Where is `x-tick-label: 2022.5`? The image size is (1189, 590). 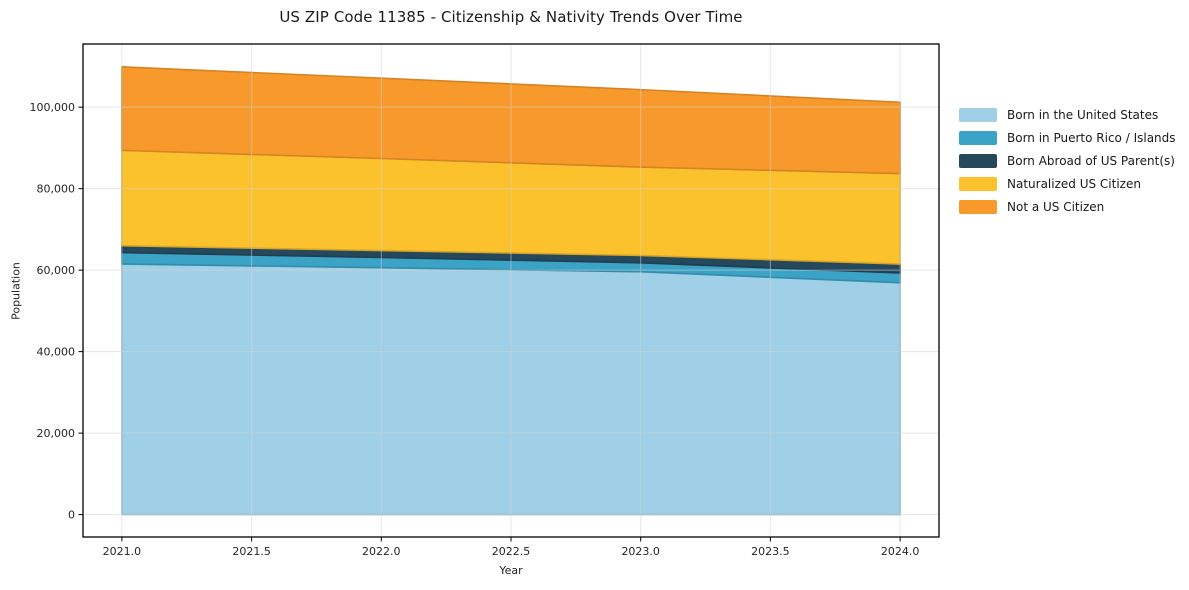 x-tick-label: 2022.5 is located at coordinates (511, 551).